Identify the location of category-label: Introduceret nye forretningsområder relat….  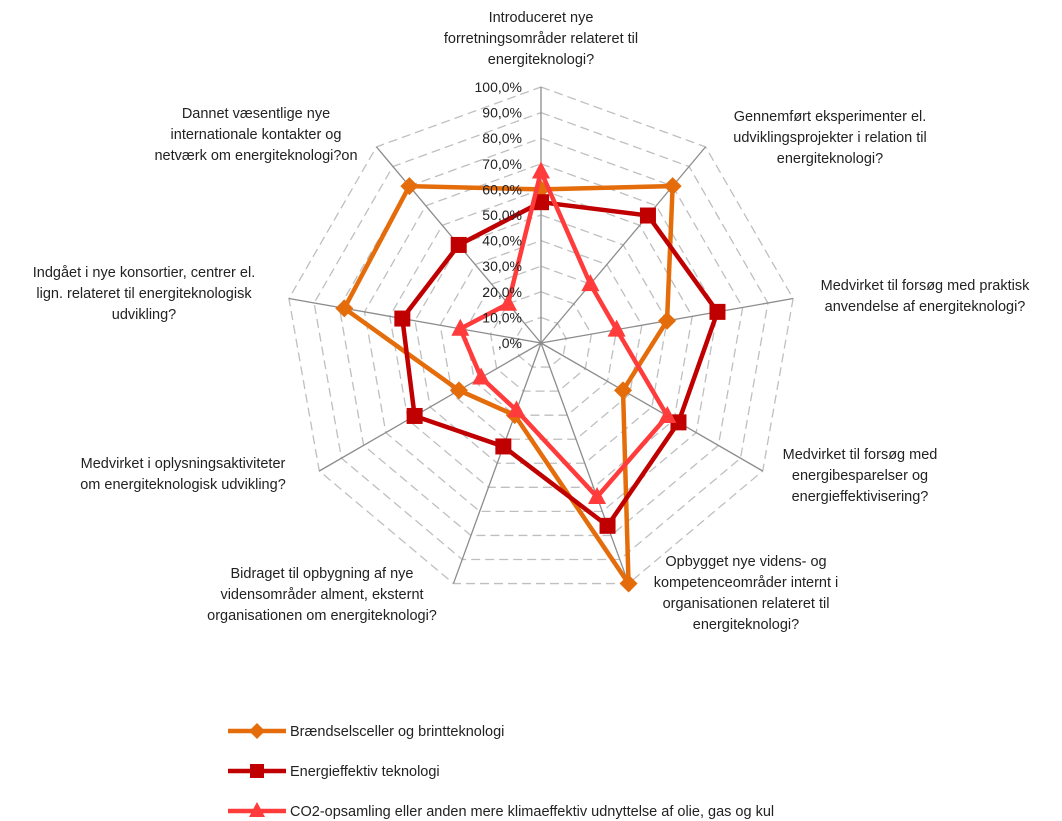
(541, 39).